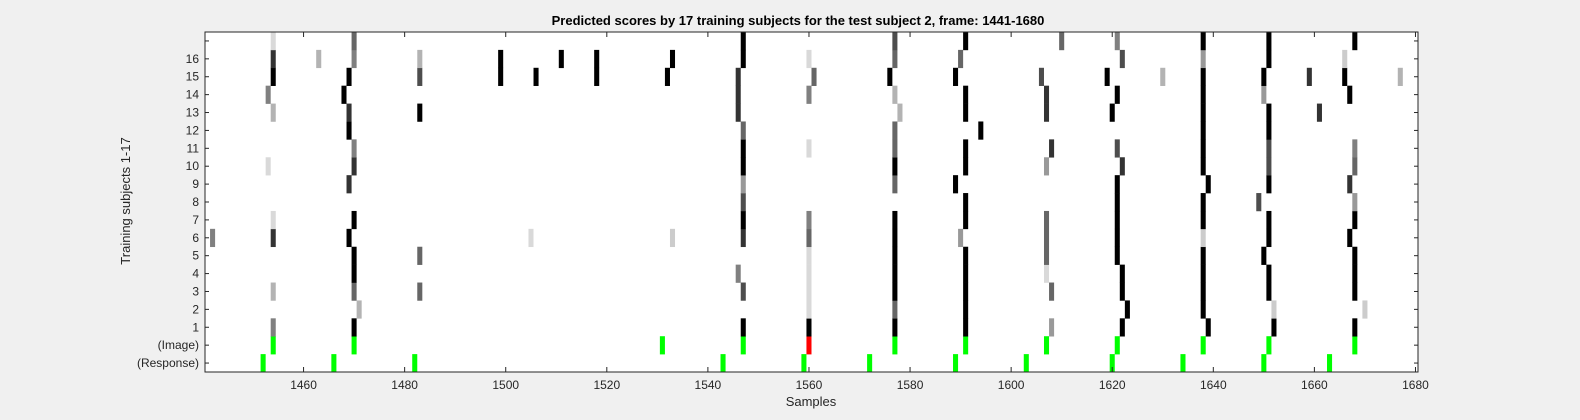  What do you see at coordinates (195, 220) in the screenshot?
I see `y-tick-label: 7` at bounding box center [195, 220].